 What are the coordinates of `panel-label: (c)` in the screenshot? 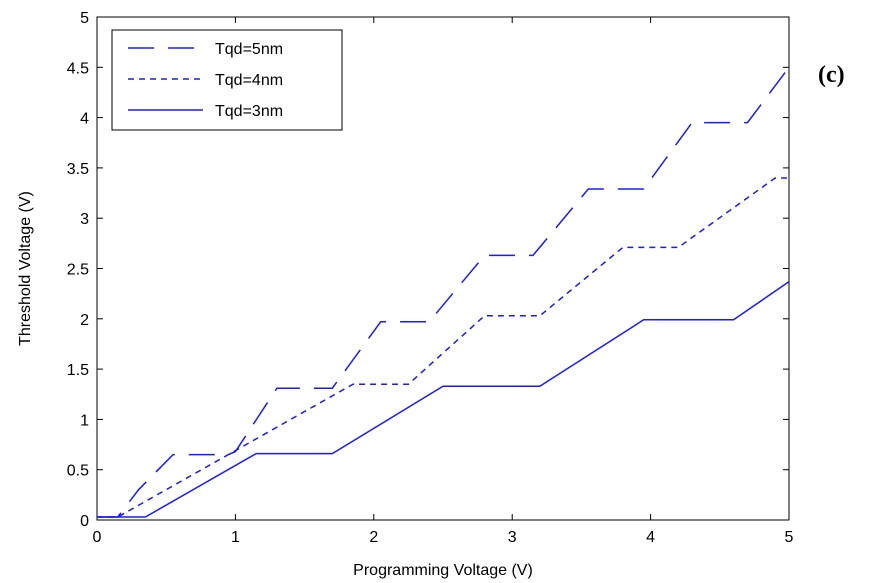 It's located at (831, 75).